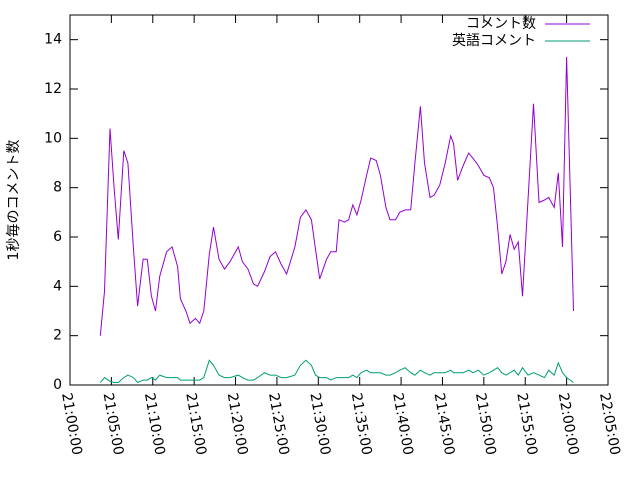 The height and width of the screenshot is (480, 640). I want to click on x-tick-label: 21:55:00, so click(526, 424).